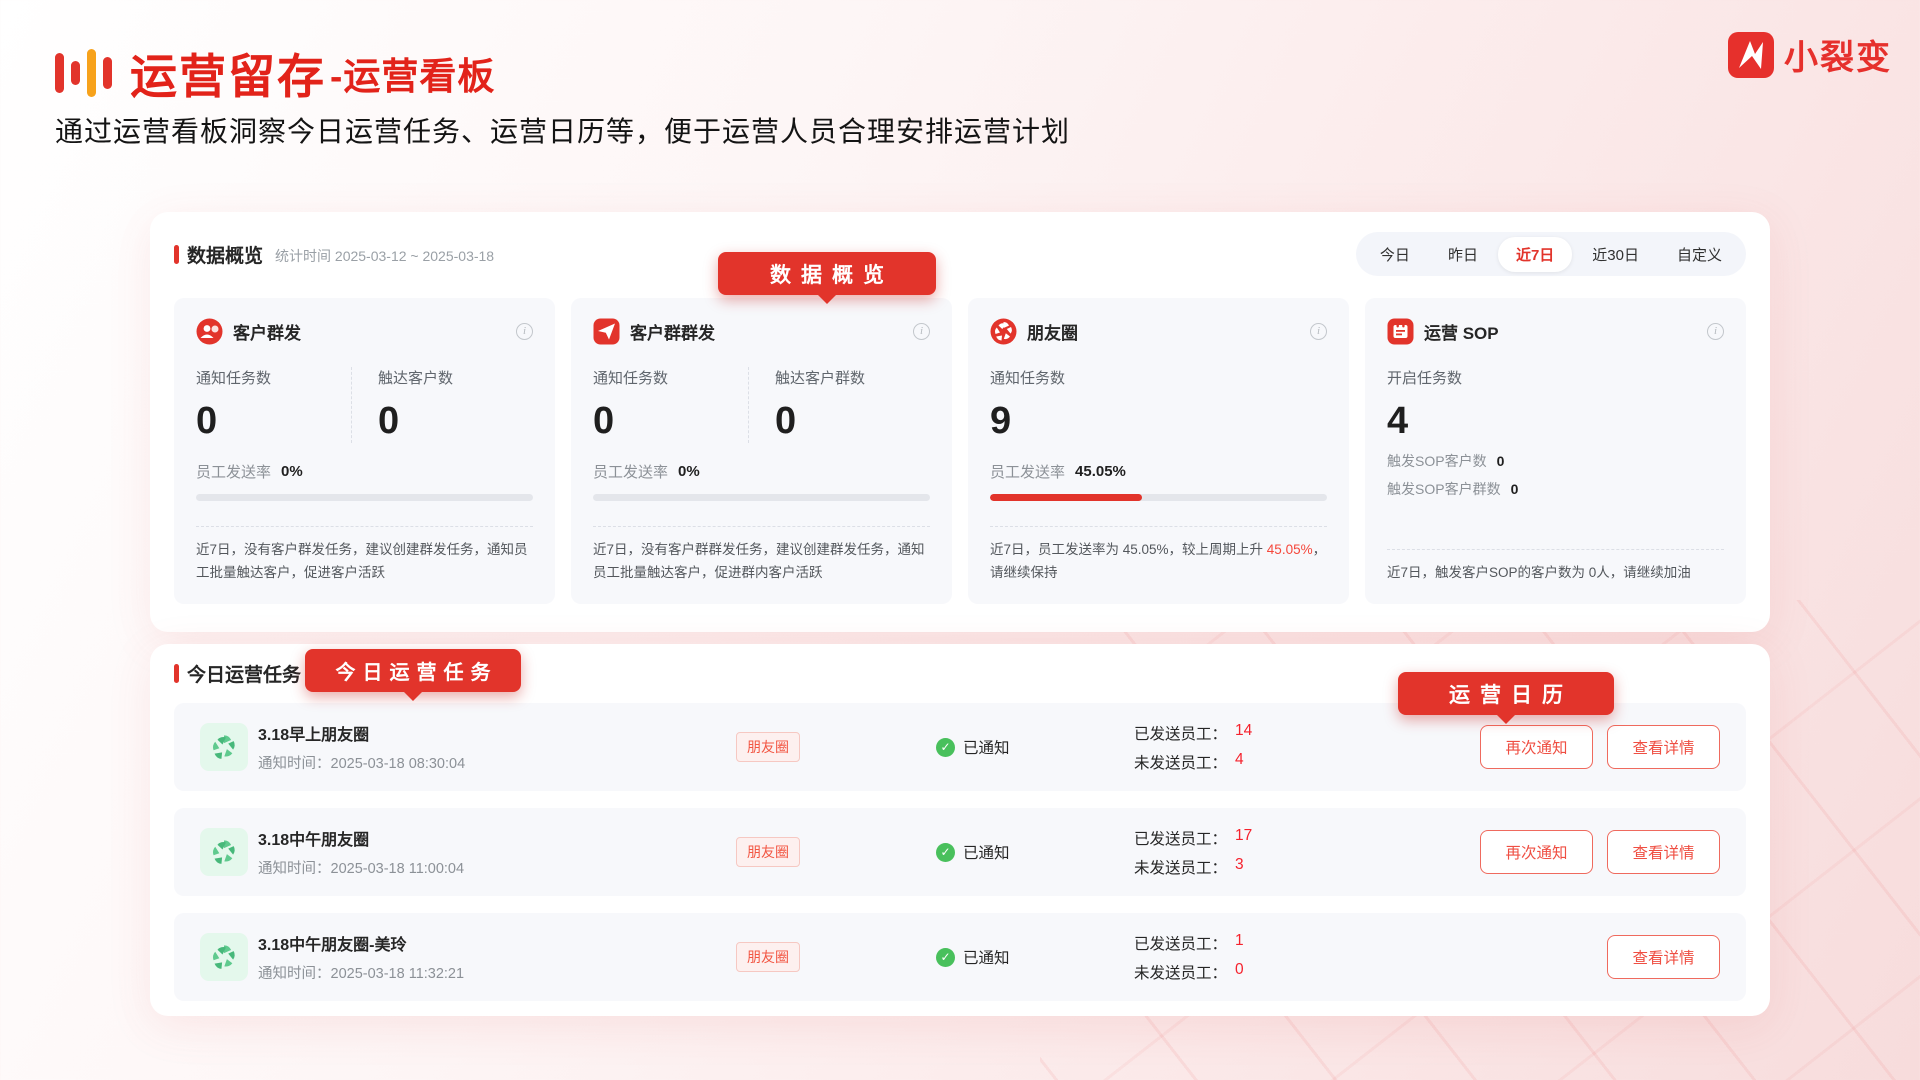  Describe the element at coordinates (1400, 331) in the screenshot. I see `sop-icon` at that location.